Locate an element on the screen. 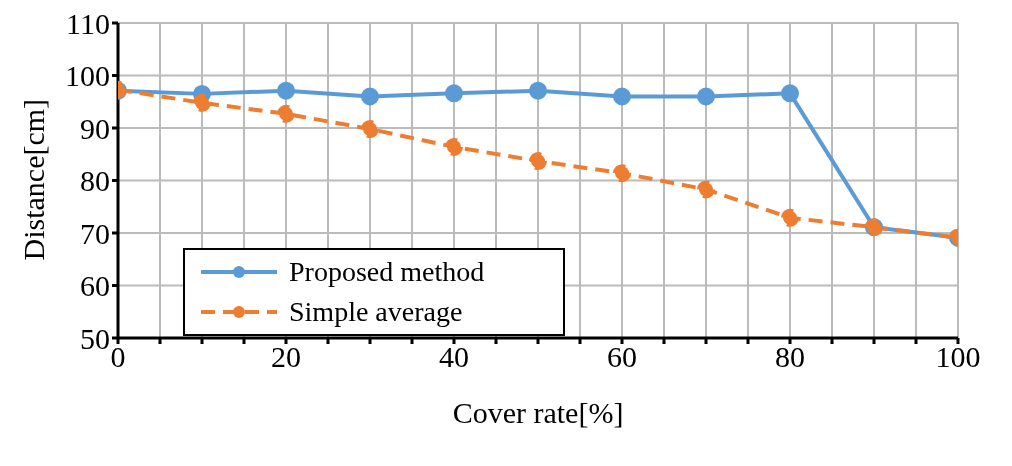 This screenshot has width=1012, height=466. y-tick-label: 50 is located at coordinates (95, 338).